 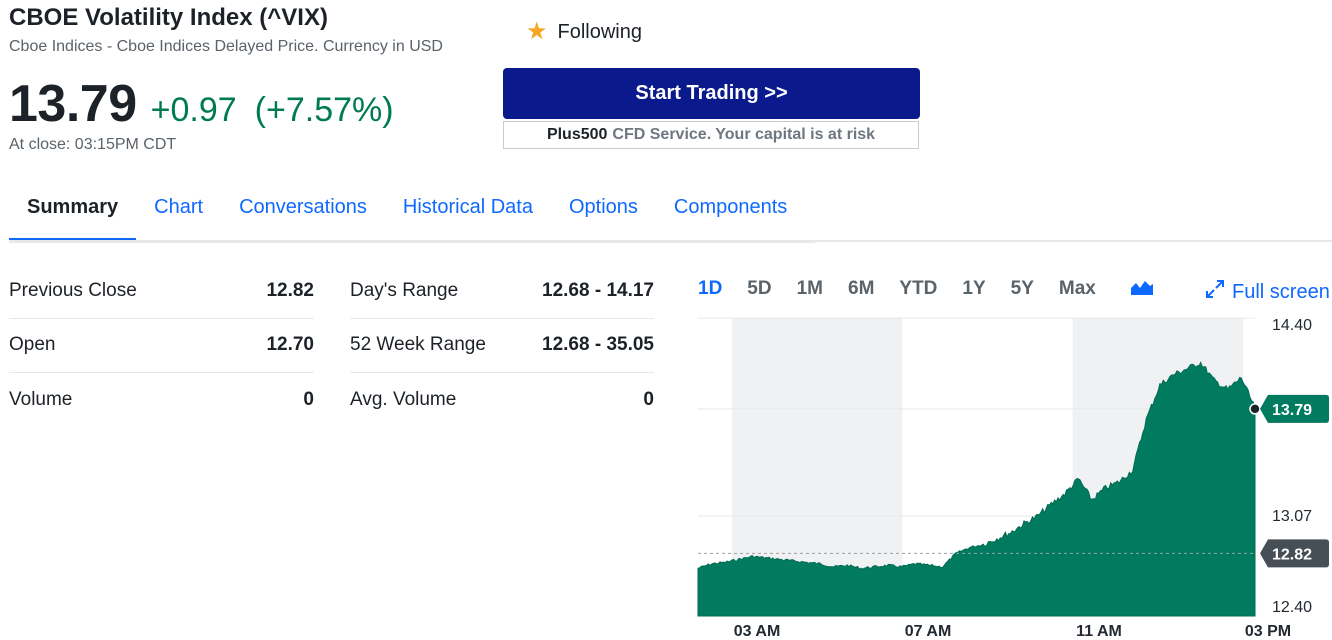 I want to click on range-1m: 1M, so click(x=809, y=288).